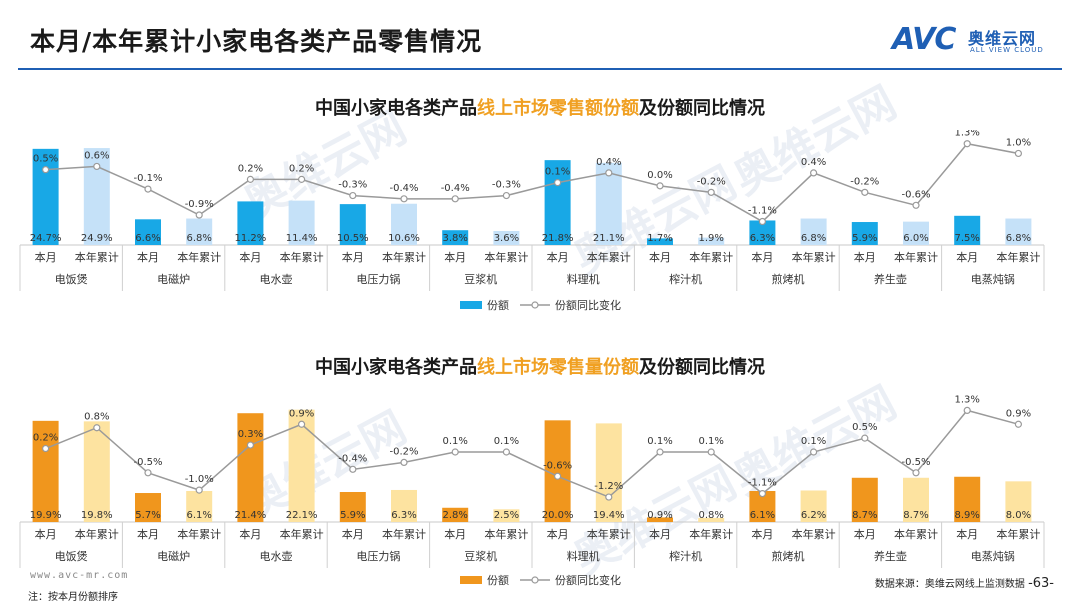 This screenshot has height=608, width=1080. Describe the element at coordinates (396, 367) in the screenshot. I see `chart2-title-part-1: 中国小家电各类产品` at that location.